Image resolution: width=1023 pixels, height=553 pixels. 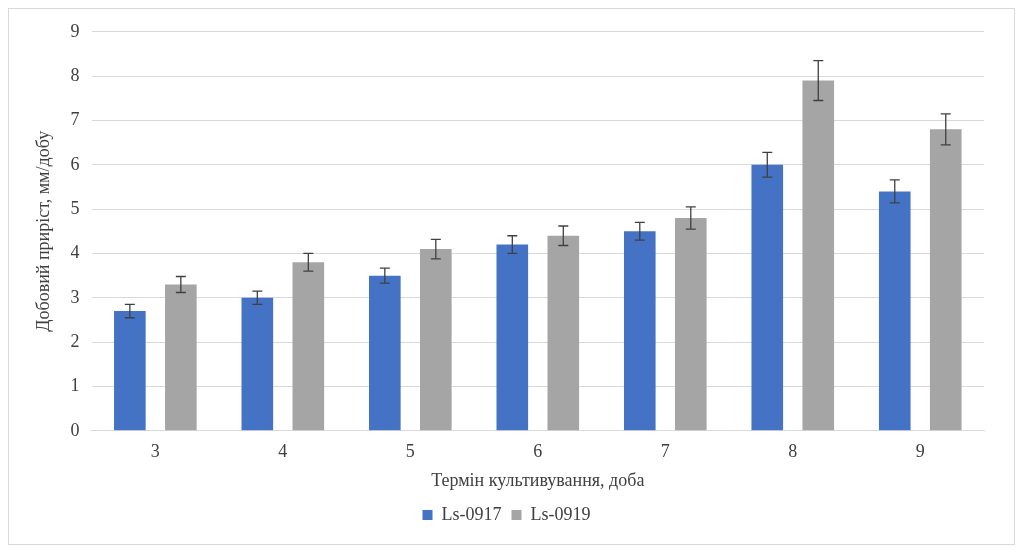 I want to click on y-tick-label: 3, so click(x=75, y=296).